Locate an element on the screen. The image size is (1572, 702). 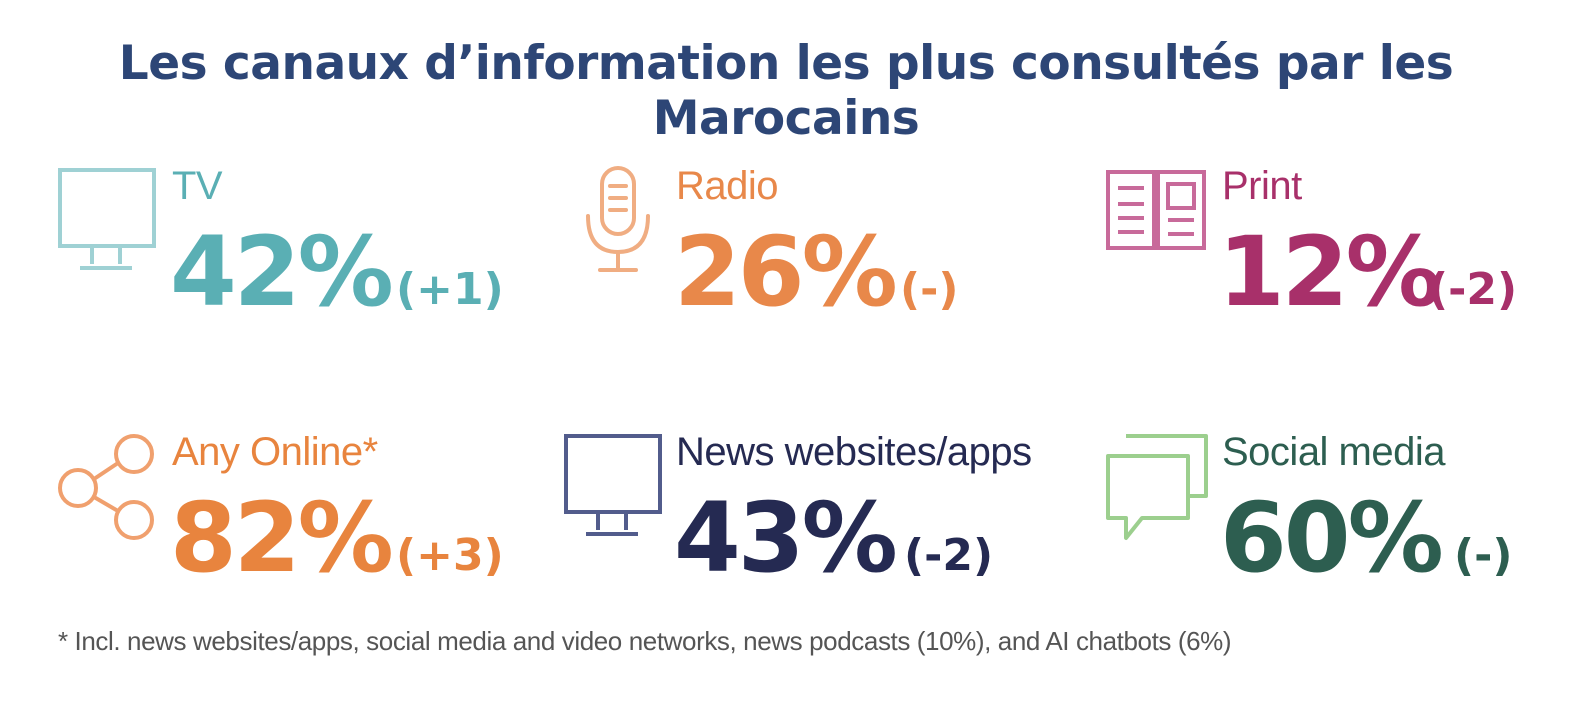
stat-change-news-websites: (-2) is located at coordinates (949, 555).